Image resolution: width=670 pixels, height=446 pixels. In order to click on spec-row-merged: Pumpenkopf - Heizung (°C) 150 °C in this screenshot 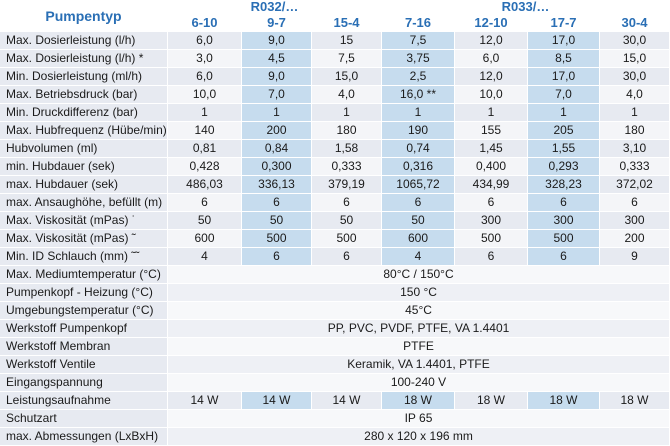, I will do `click(335, 293)`.